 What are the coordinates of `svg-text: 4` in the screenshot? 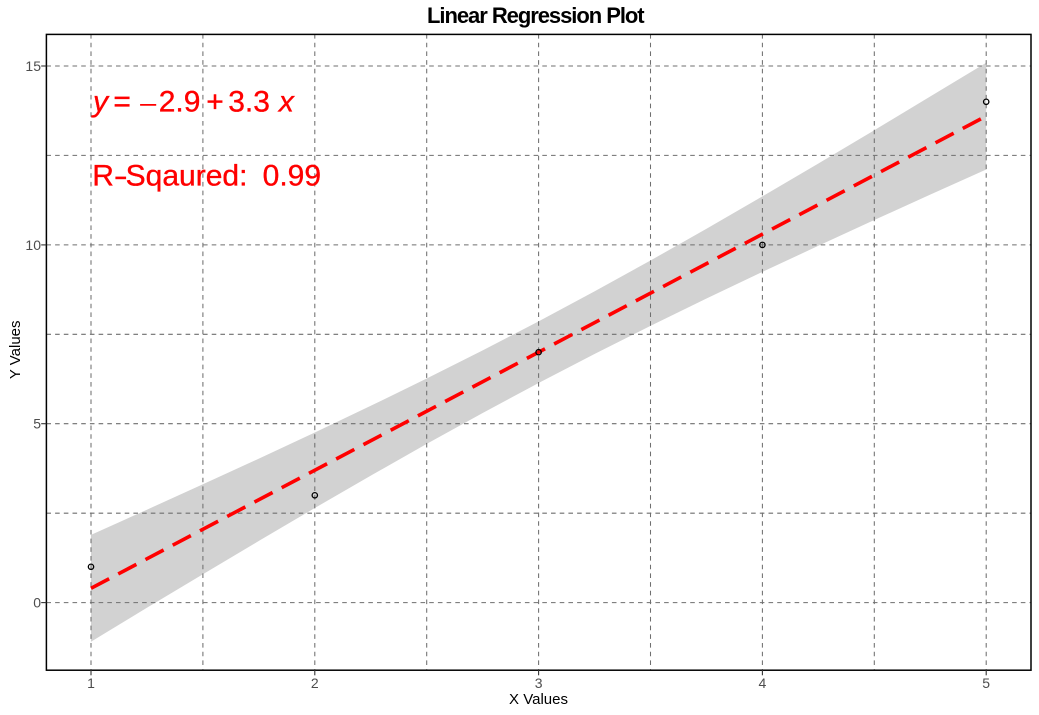 It's located at (763, 683).